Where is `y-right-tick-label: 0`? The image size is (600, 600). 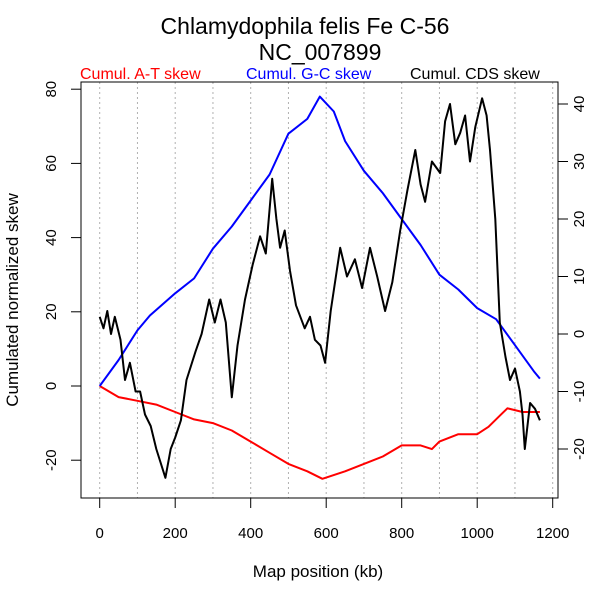
y-right-tick-label: 0 is located at coordinates (579, 334).